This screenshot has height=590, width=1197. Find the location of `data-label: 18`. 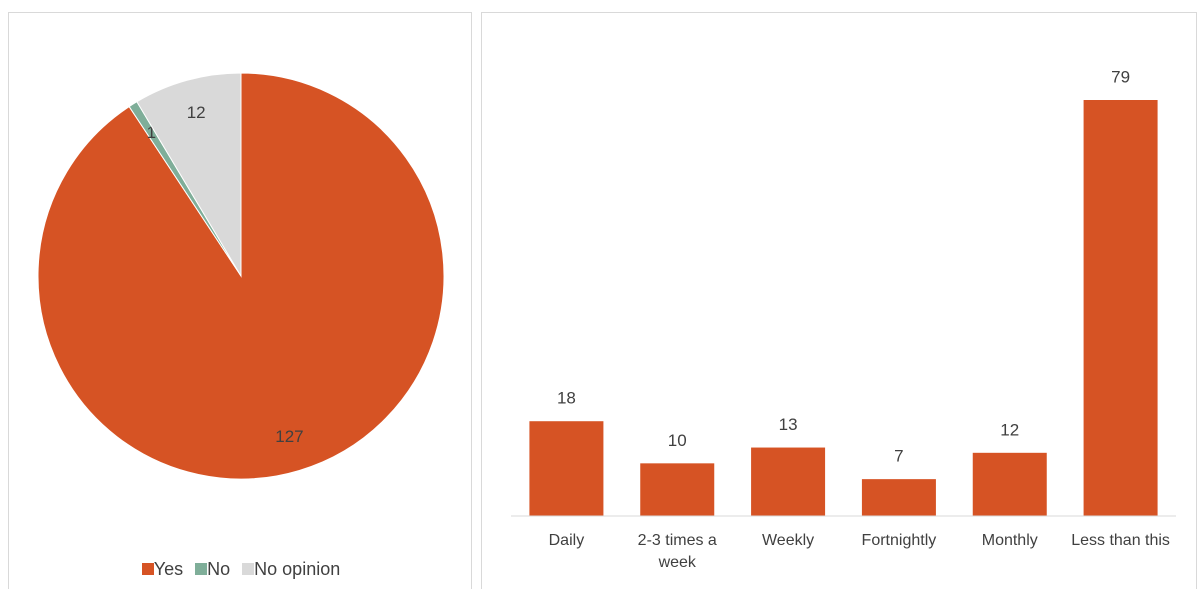

data-label: 18 is located at coordinates (566, 398).